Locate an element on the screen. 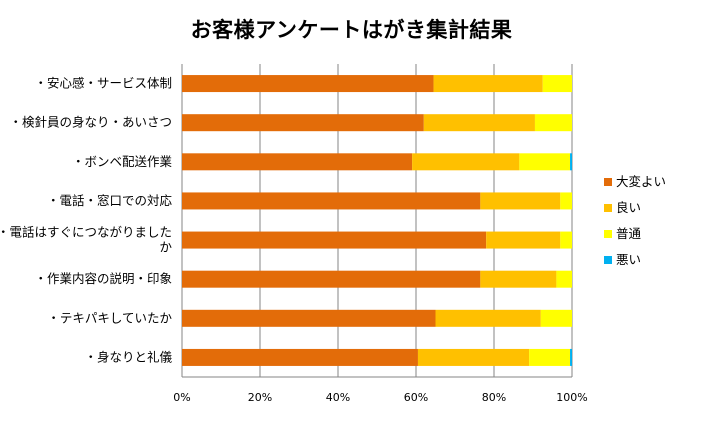  legend-label: 良い is located at coordinates (628, 207).